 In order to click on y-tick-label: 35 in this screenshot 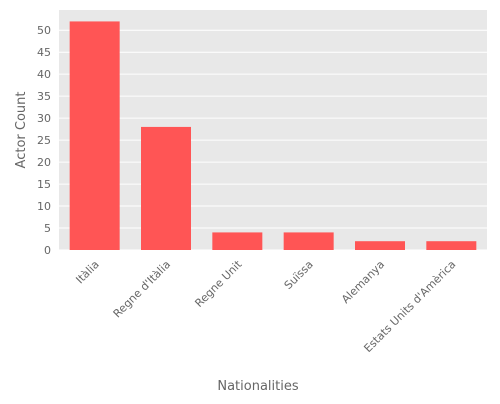, I will do `click(44, 96)`.